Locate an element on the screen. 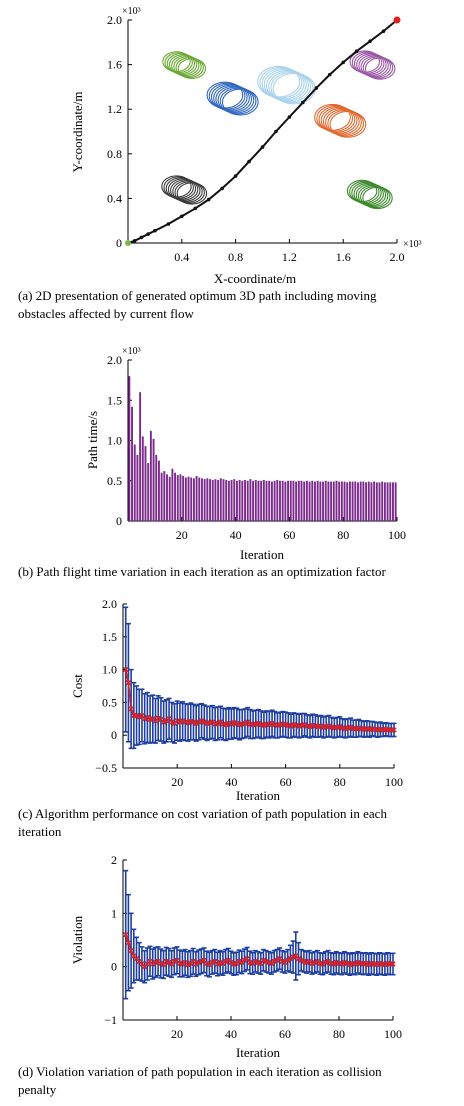  y-tick-label: 1.6 is located at coordinates (114, 65).